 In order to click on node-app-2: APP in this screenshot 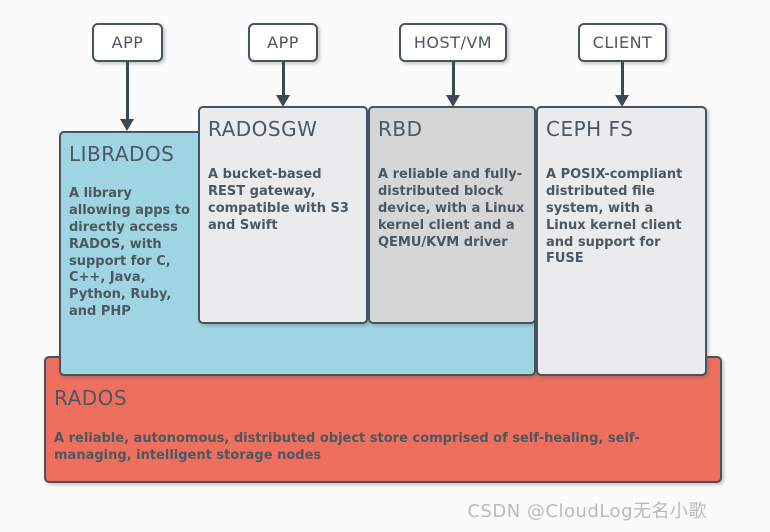, I will do `click(283, 42)`.